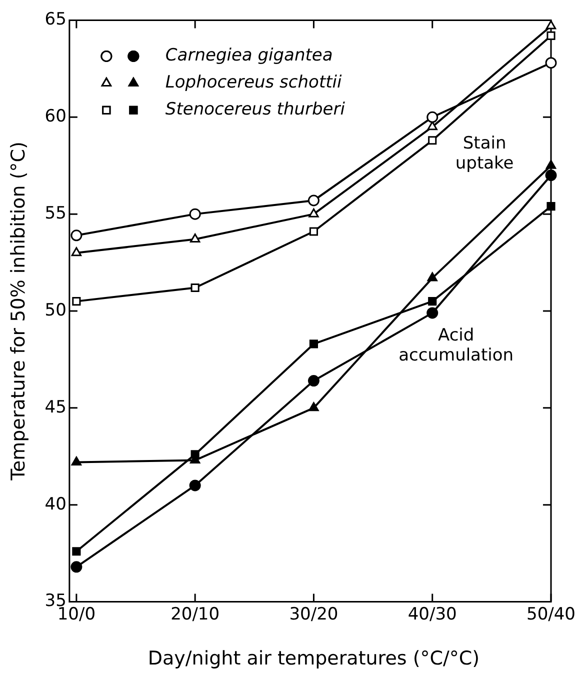 The height and width of the screenshot is (679, 585). What do you see at coordinates (55, 213) in the screenshot?
I see `y-tick-label: 55` at bounding box center [55, 213].